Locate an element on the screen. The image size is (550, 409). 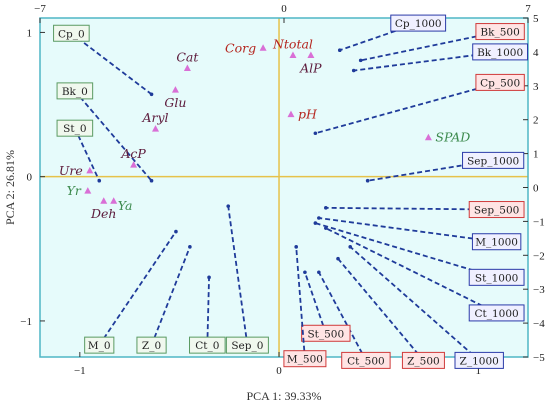
sample-bk-500: Bk_500 is located at coordinates (441, 43).